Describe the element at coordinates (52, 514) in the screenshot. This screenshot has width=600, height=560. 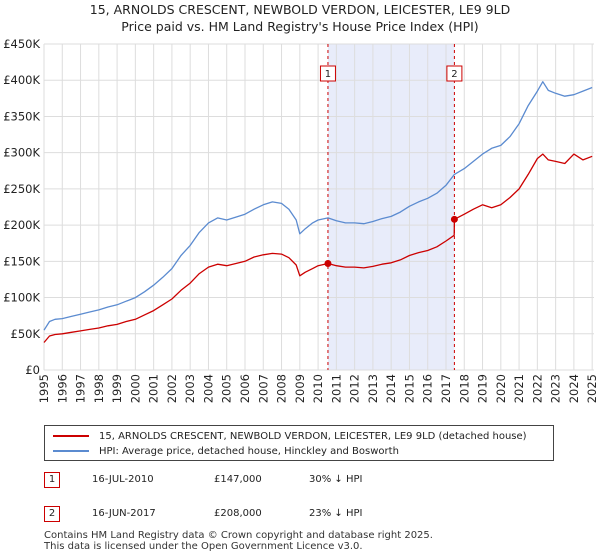
I see `sale-marker-badge: 2` at that location.